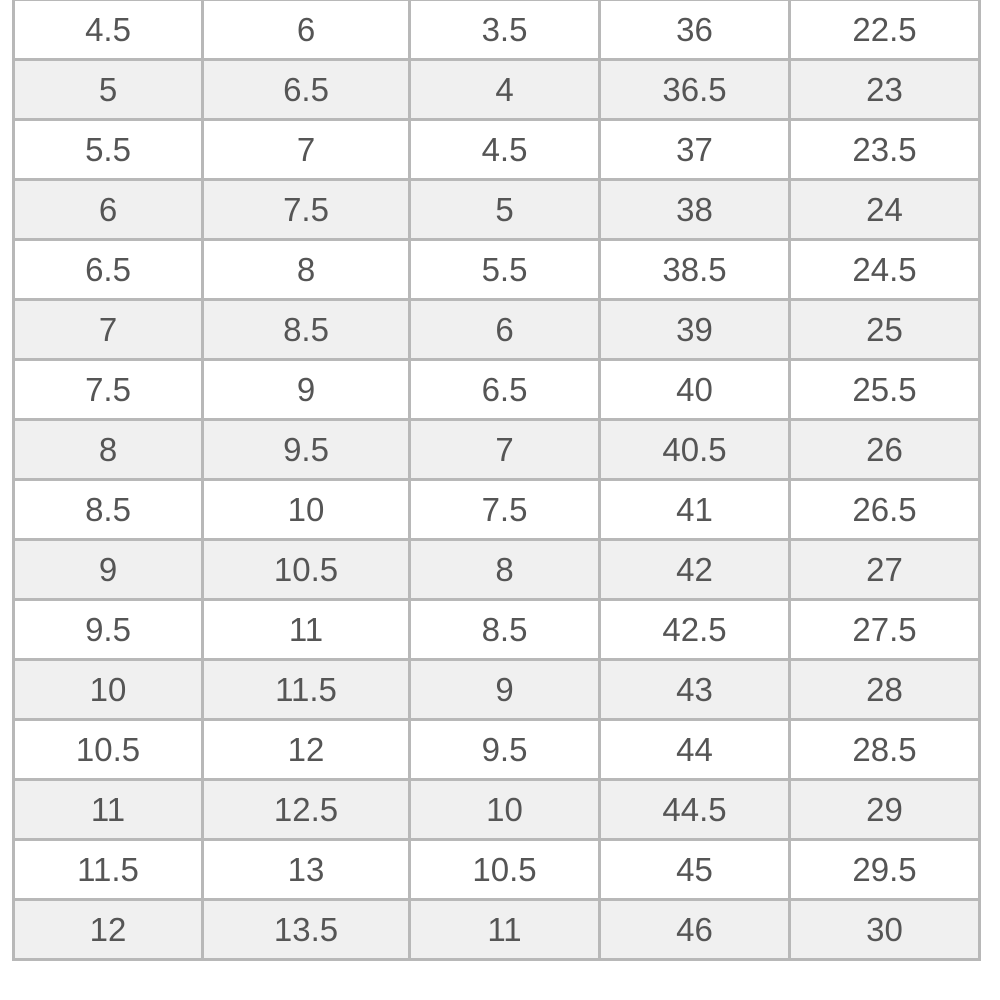 Image resolution: width=1000 pixels, height=1000 pixels. Describe the element at coordinates (694, 809) in the screenshot. I see `table-cell: 44.5` at that location.